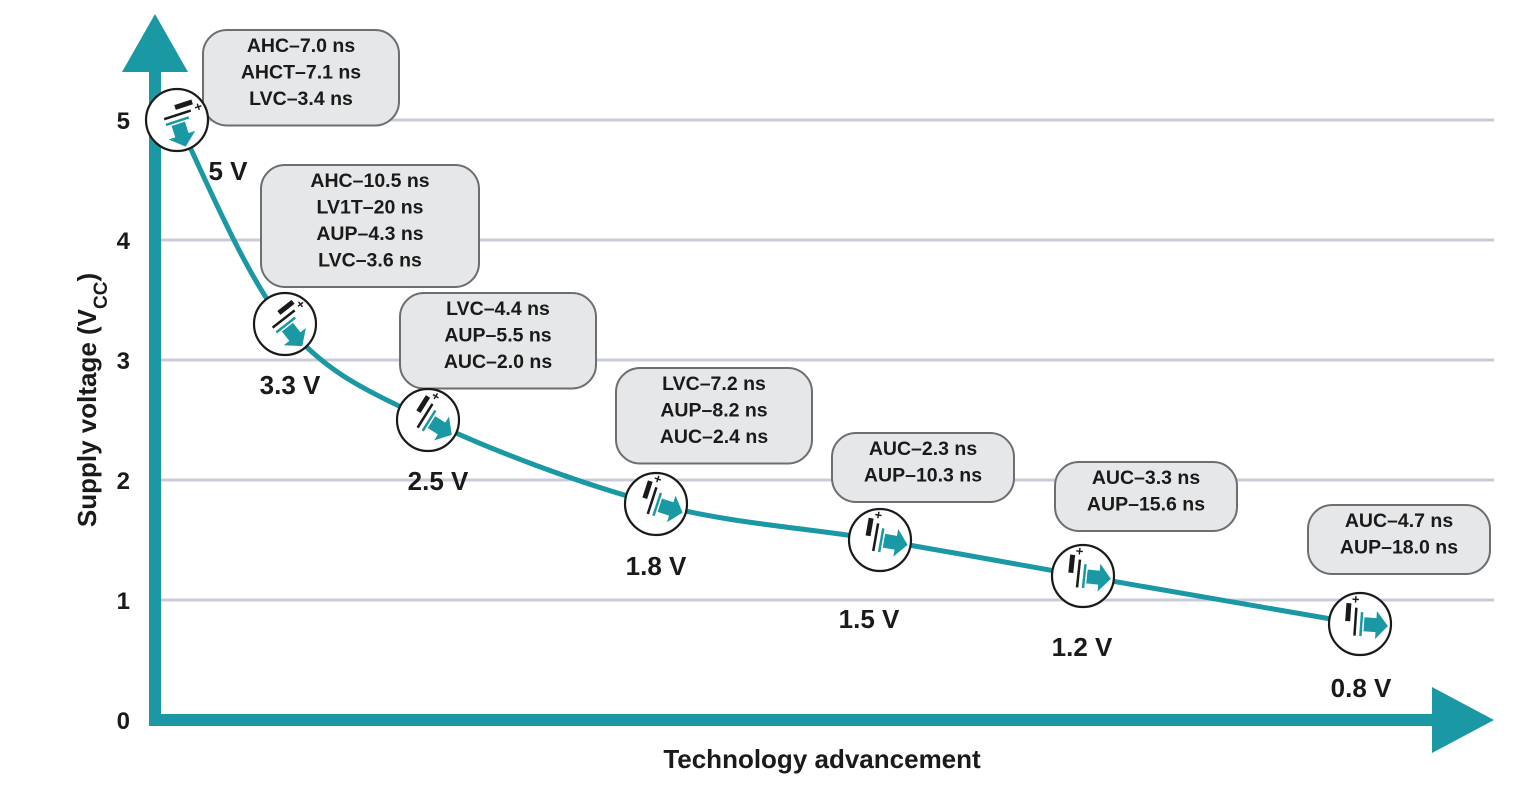  I want to click on delay-callout: AUC–4.7 ns AUP–18.0 ns, so click(1399, 539).